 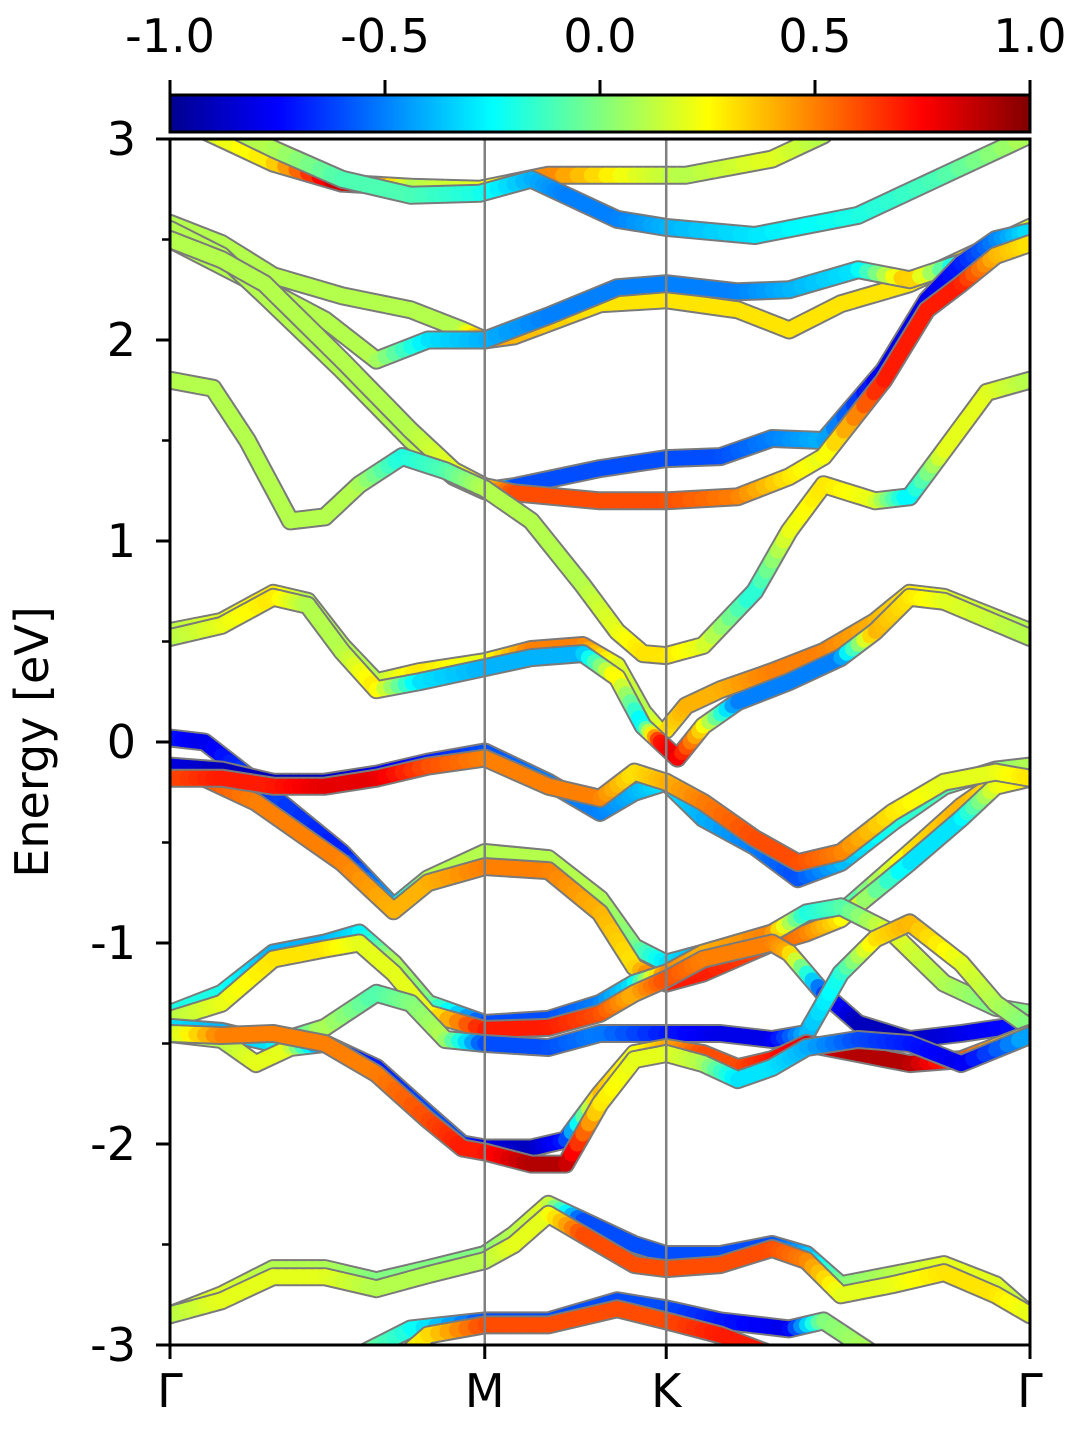 I want to click on colorbar: -1.0 -0.5 0.0 0.5 1.0, so click(x=596, y=71).